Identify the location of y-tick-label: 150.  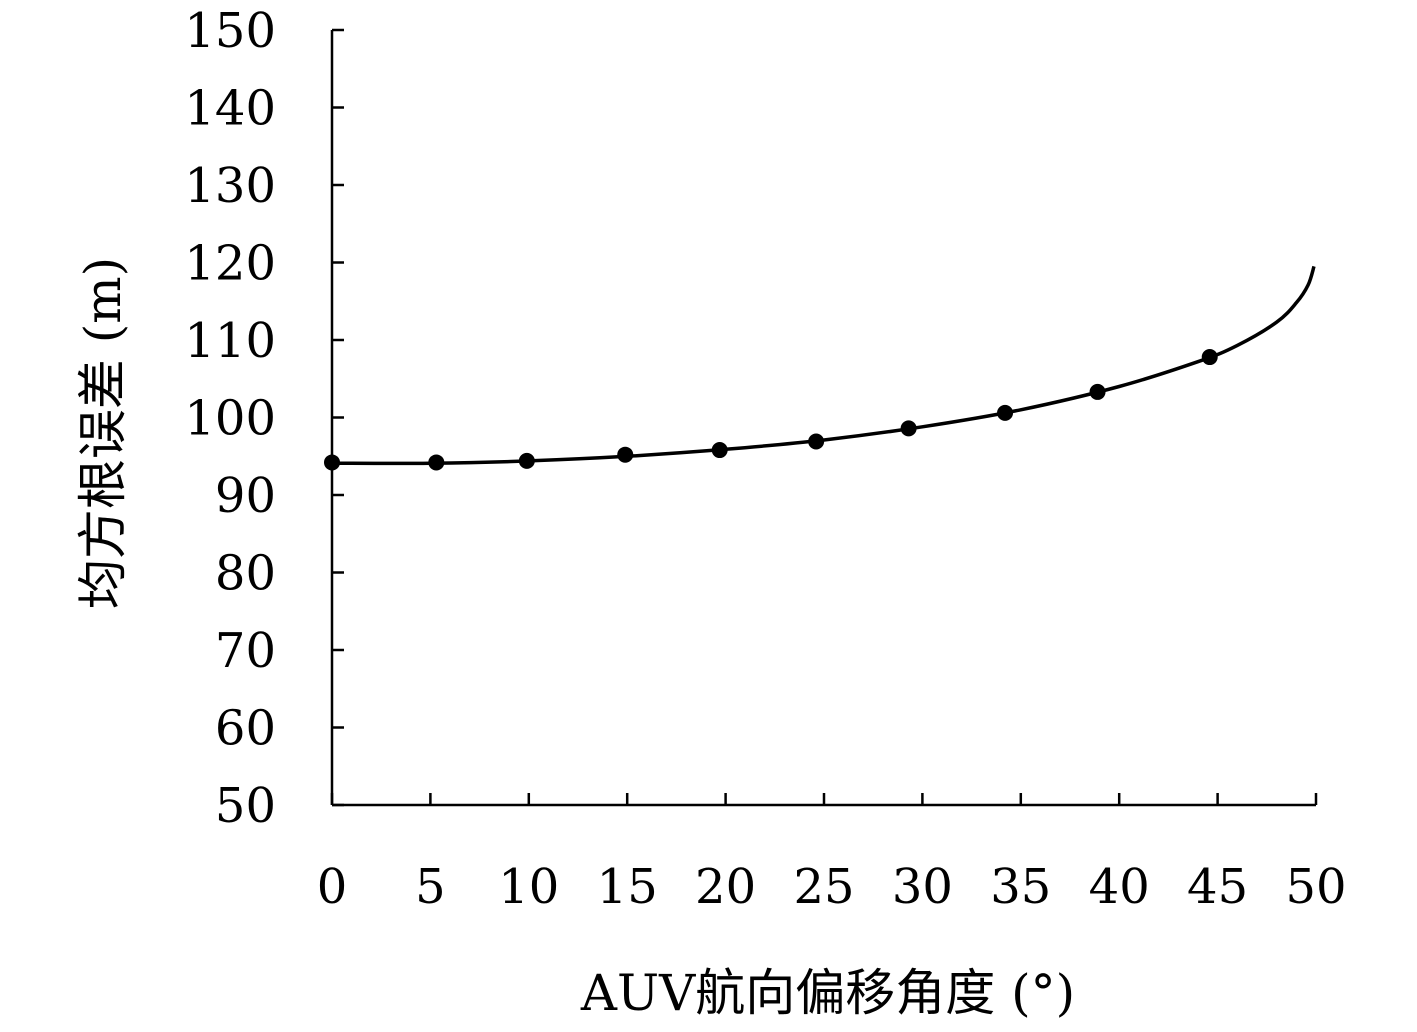
(230, 31).